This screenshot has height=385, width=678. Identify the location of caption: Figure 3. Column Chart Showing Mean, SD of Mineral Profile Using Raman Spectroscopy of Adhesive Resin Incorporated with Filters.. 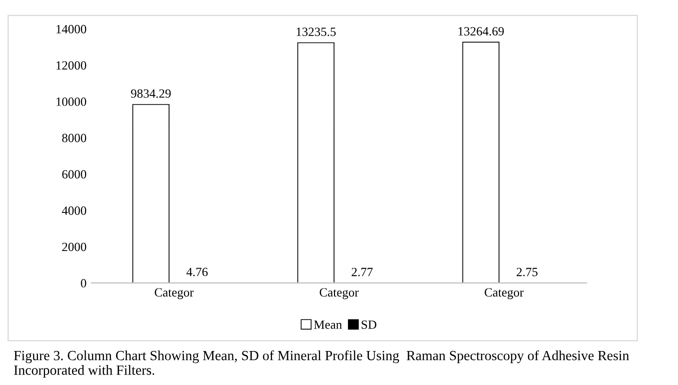
(322, 364).